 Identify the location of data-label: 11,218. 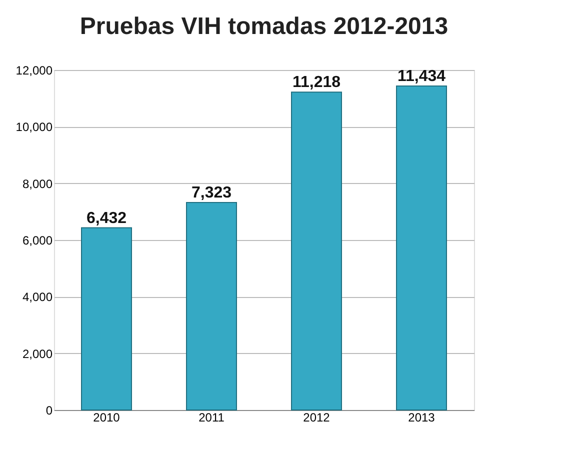
(316, 83).